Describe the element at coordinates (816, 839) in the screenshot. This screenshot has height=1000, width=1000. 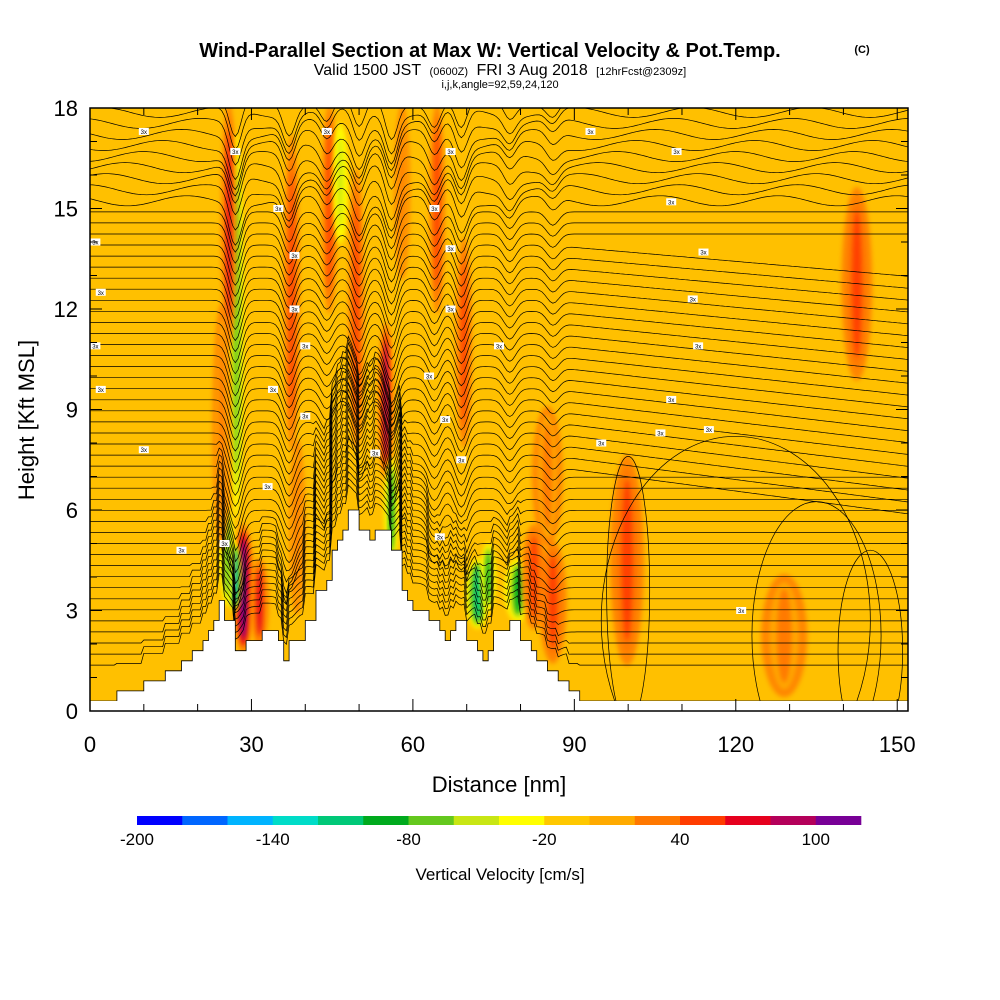
I see `colorbar-tick-label: 100` at that location.